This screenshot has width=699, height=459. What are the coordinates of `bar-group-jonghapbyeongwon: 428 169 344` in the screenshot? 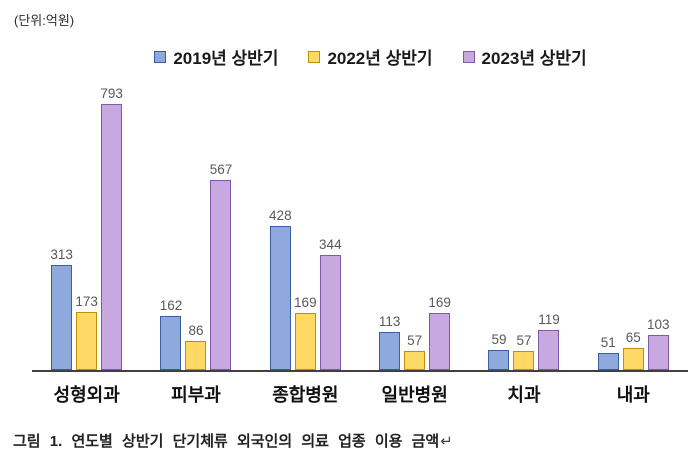 It's located at (305, 225).